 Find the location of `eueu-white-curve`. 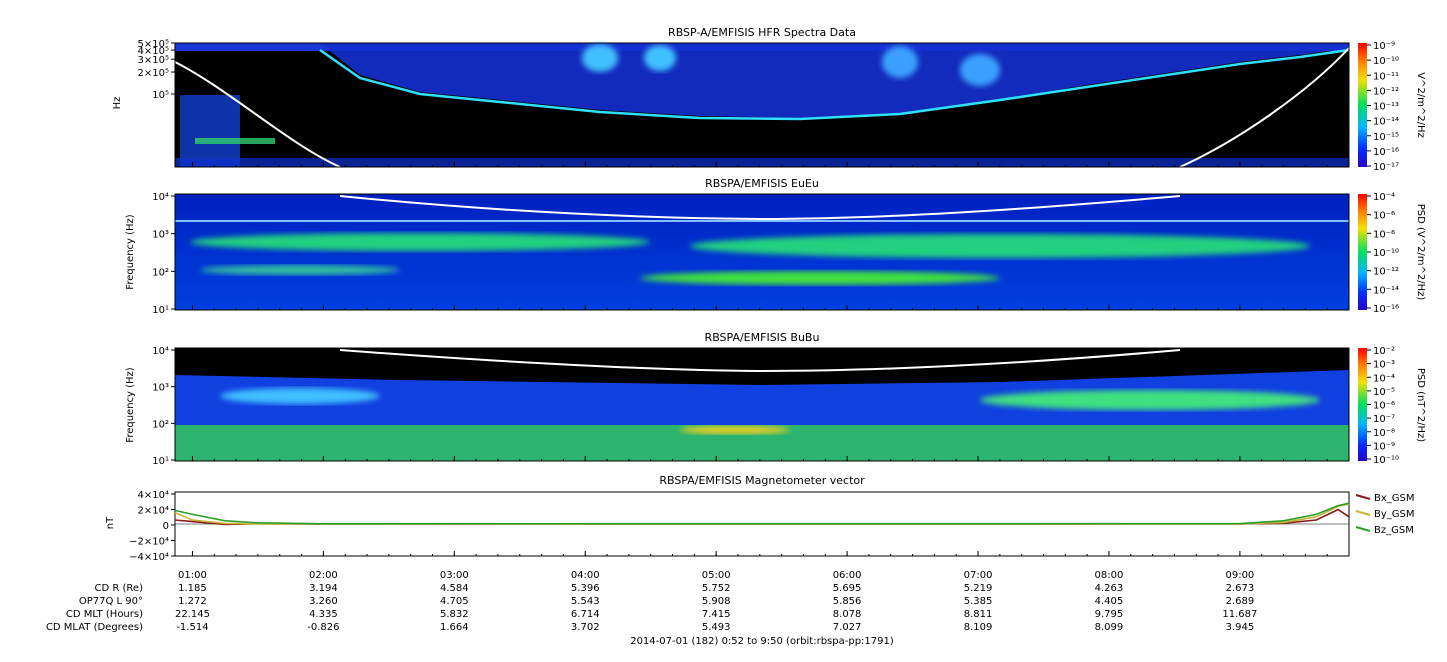

eueu-white-curve is located at coordinates (760, 208).